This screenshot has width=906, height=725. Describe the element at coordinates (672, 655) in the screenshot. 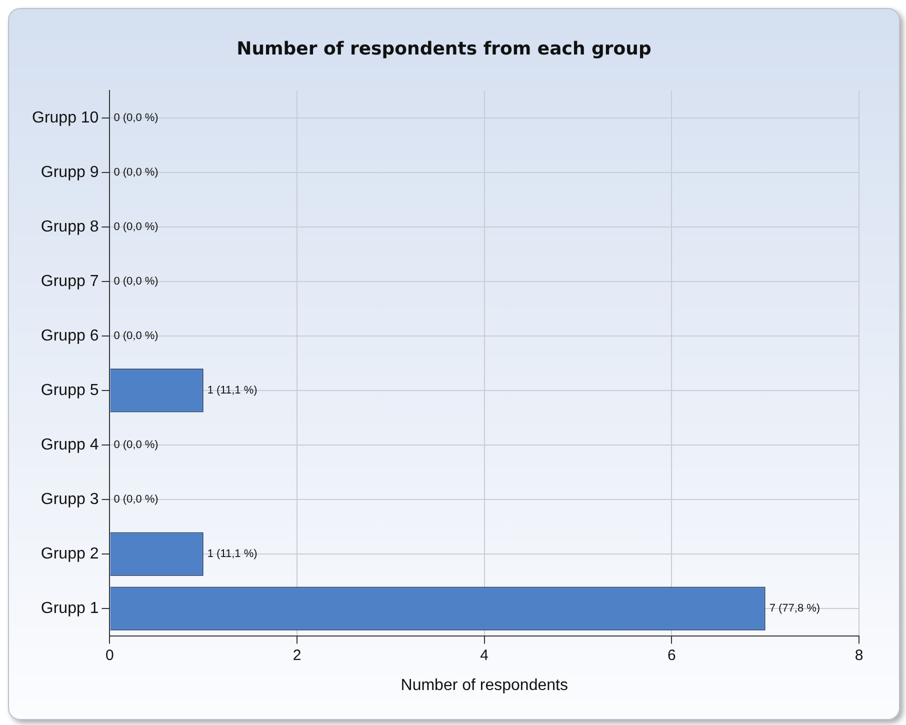

I see `x-tick-label: 6` at that location.